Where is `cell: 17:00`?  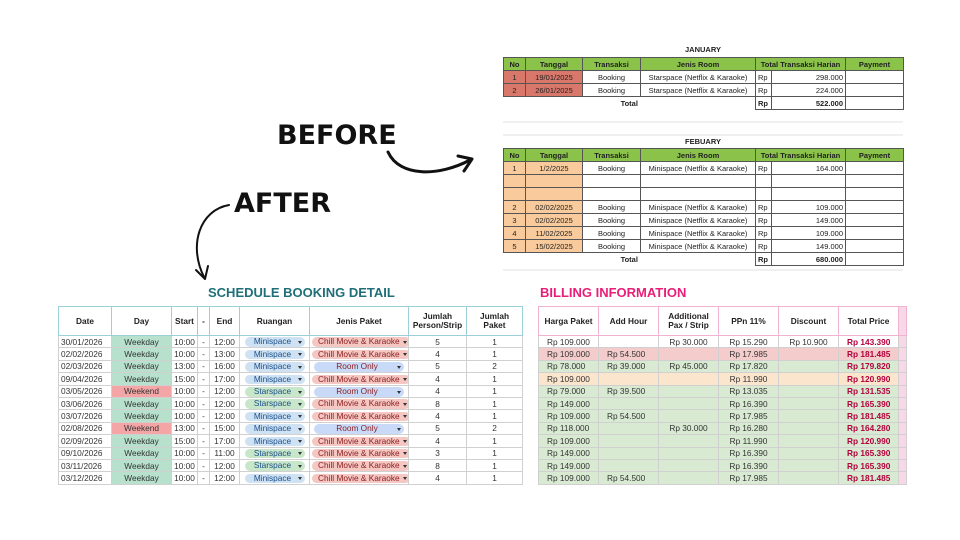 cell: 17:00 is located at coordinates (224, 441).